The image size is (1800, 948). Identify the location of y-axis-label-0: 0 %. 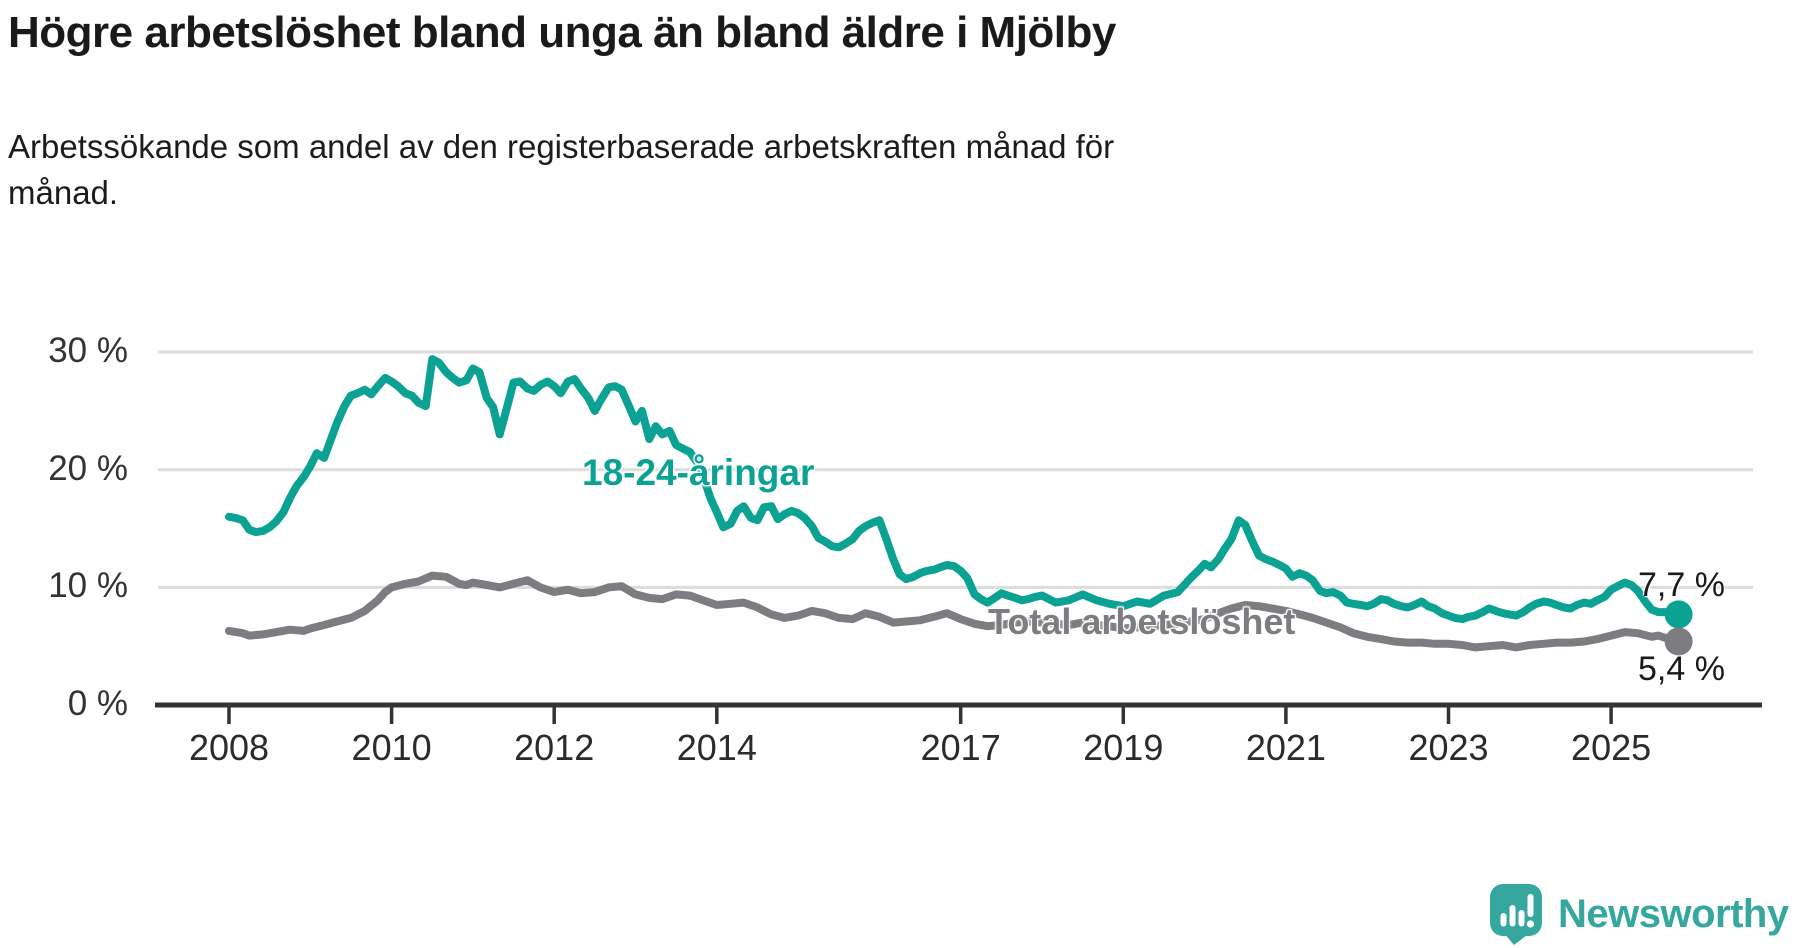
(97, 703).